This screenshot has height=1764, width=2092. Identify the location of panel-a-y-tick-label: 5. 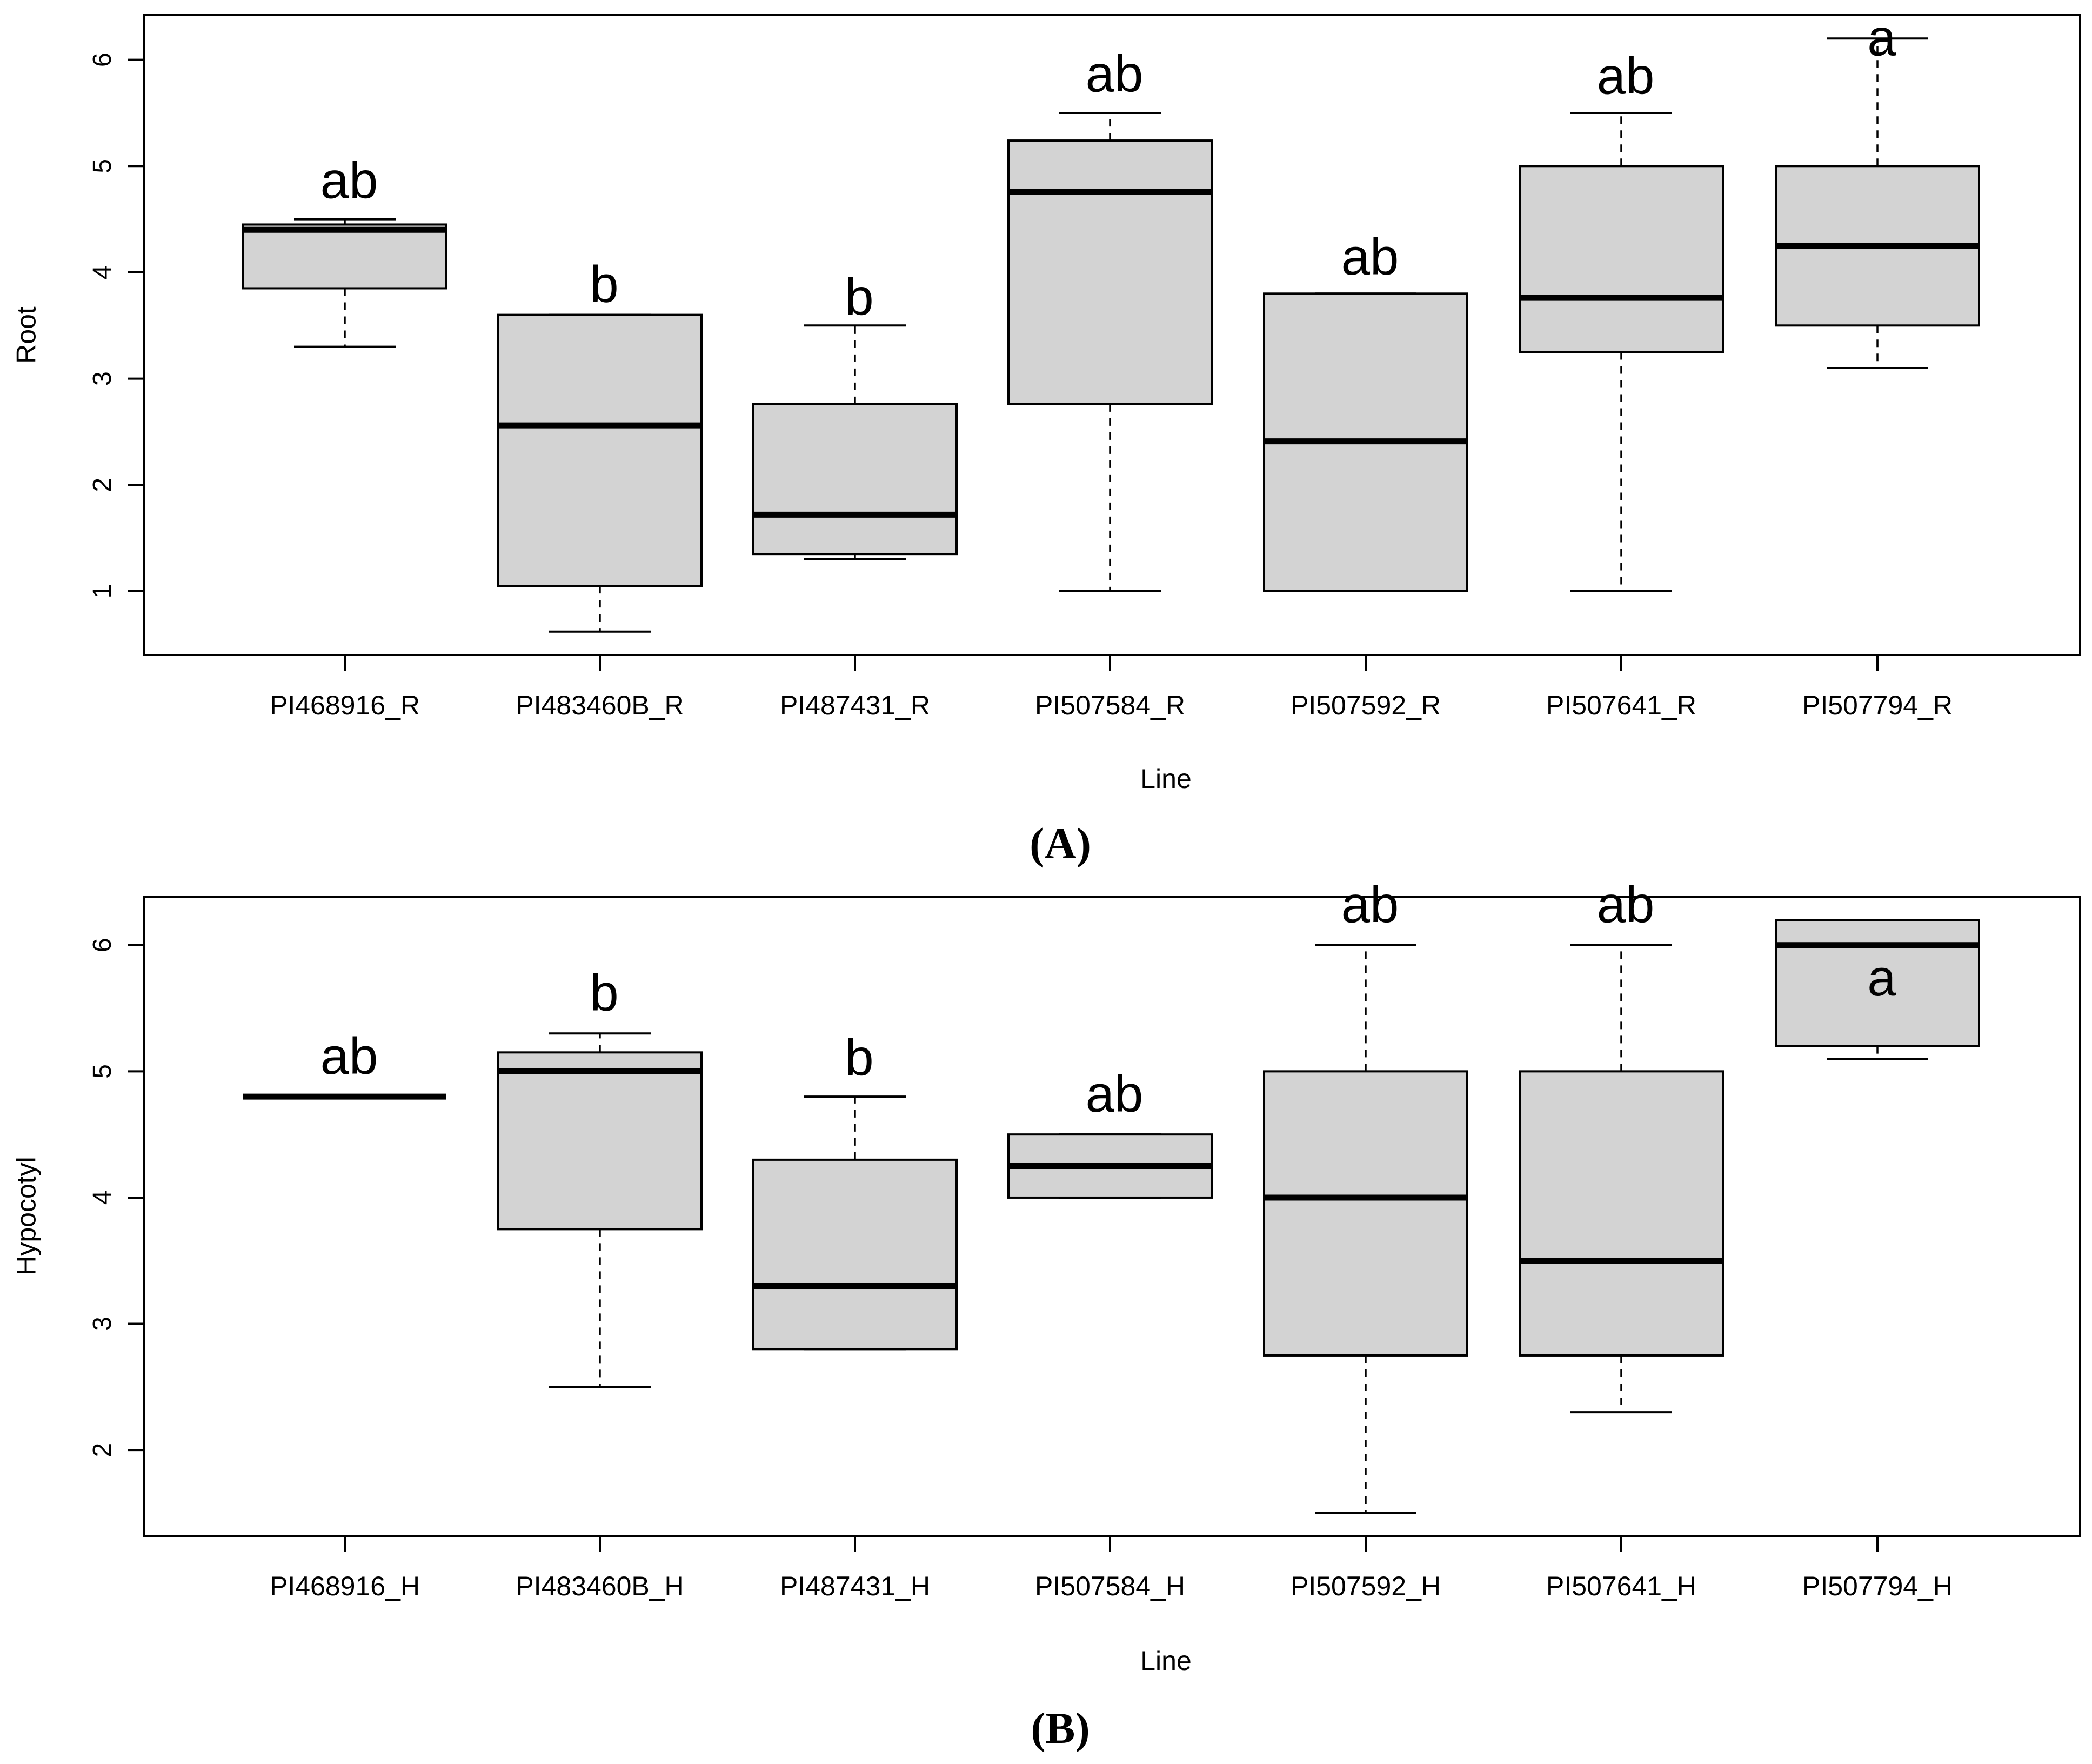
(103, 166).